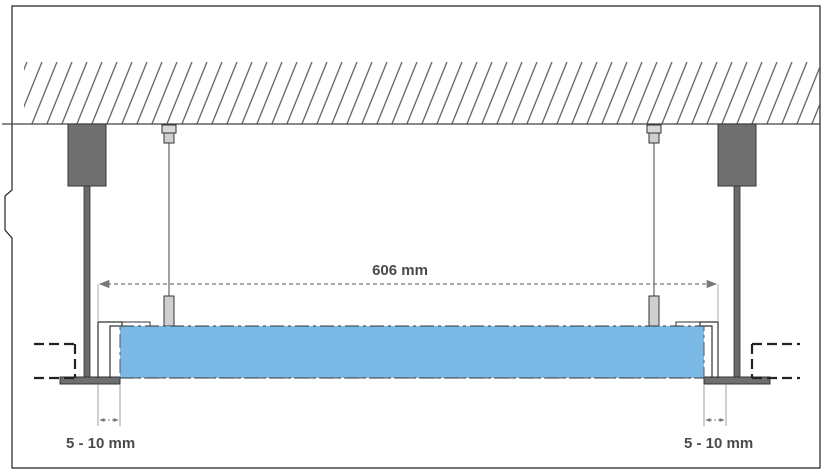 This screenshot has height=474, width=826. I want to click on left-wire-suspension, so click(169, 225).